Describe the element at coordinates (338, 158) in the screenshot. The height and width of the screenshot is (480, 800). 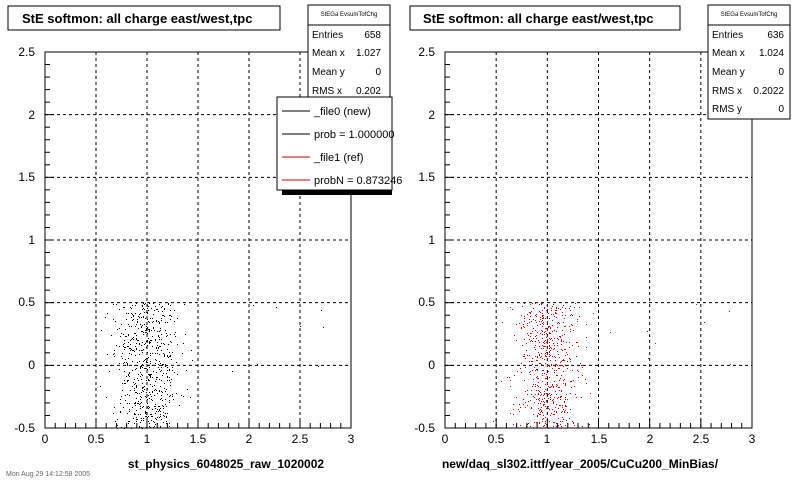
I see `legend-entry: _file1 (ref)` at that location.